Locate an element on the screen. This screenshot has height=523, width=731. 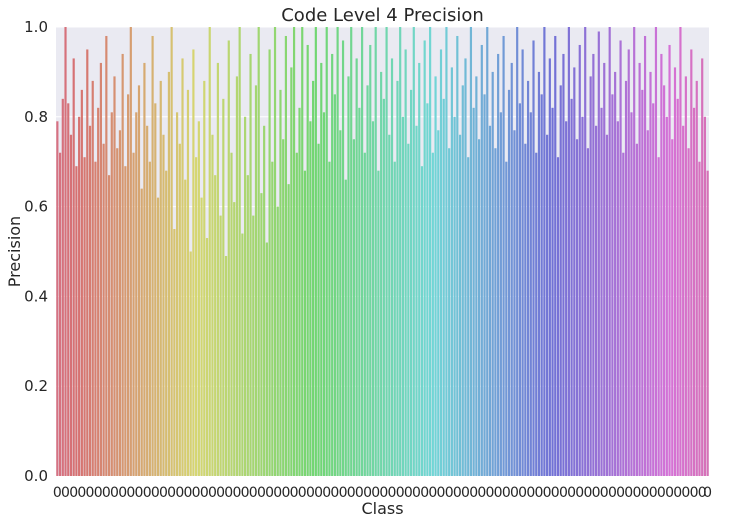
y-tick-labels: 0.0 0.2 0.4 0.6 0.8 1.0 is located at coordinates (36, 251).